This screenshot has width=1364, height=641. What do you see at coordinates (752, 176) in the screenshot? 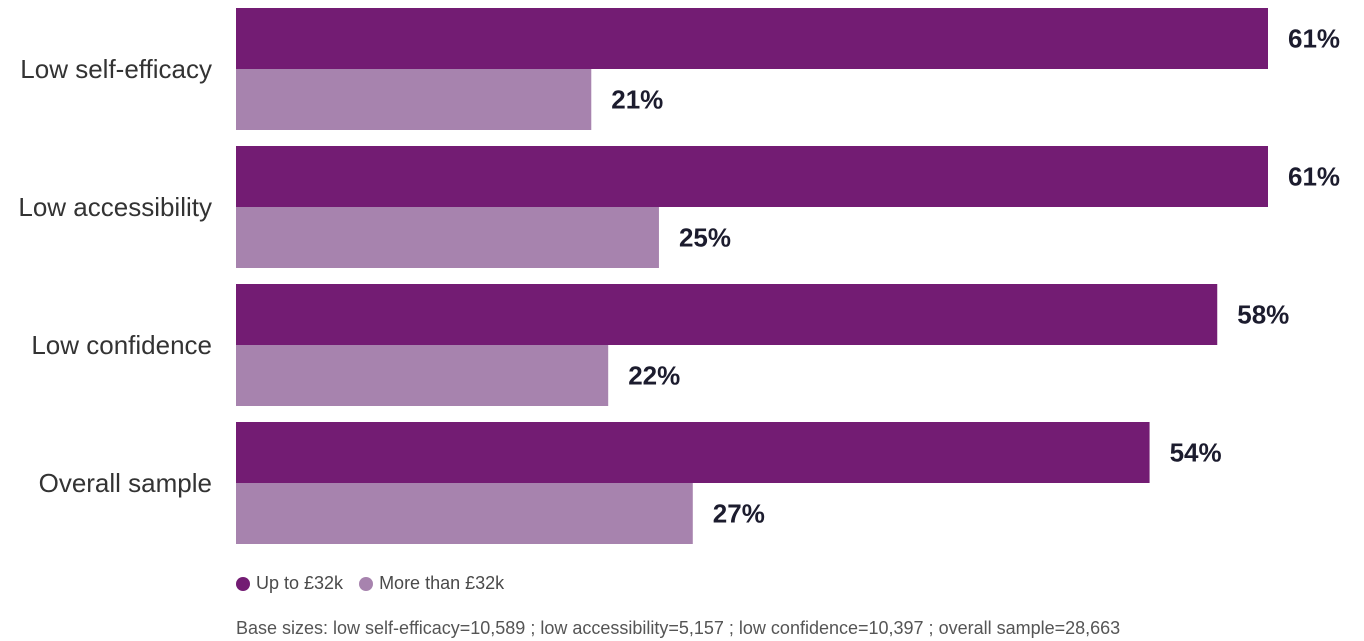
I see `bar-low-accessibility-up-to-32k` at bounding box center [752, 176].